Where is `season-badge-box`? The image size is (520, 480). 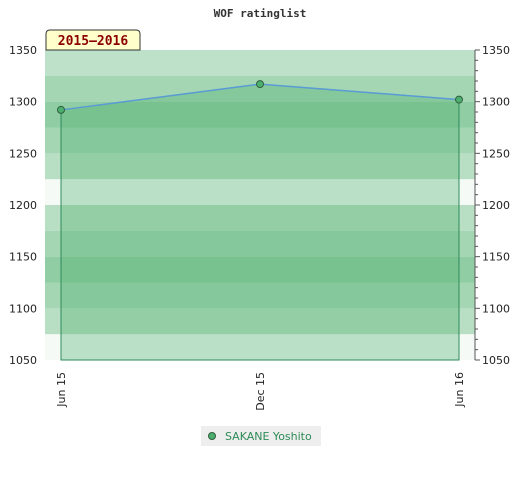
season-badge-box is located at coordinates (93, 40).